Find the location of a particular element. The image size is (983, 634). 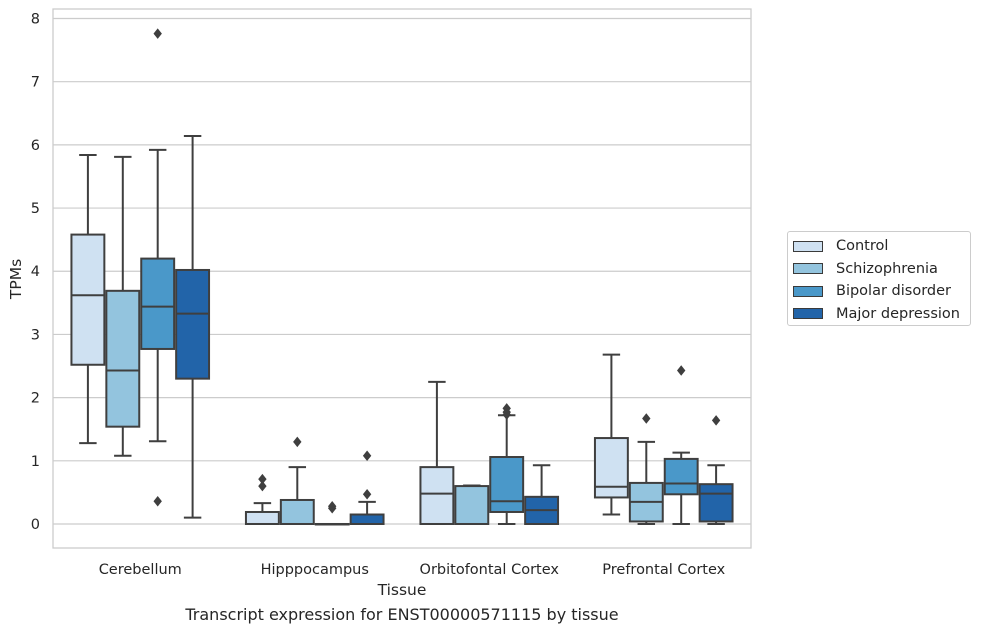

x-tick-label-2: Orbitofontal Cortex is located at coordinates (490, 570).